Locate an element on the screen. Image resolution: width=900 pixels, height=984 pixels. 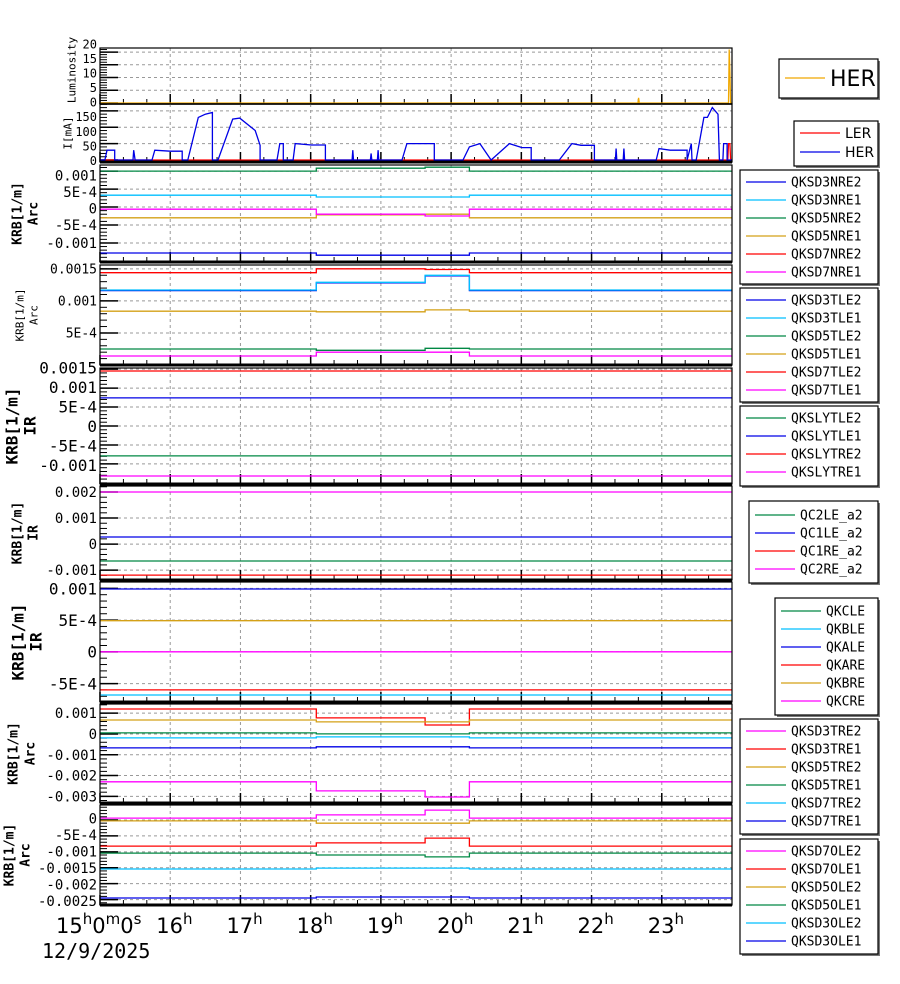
legend-entries-4: QKSLYTLE2 QKSLYTLE1 QKSLYTRE2 QKSLYTRE1 is located at coordinates (803, 446).